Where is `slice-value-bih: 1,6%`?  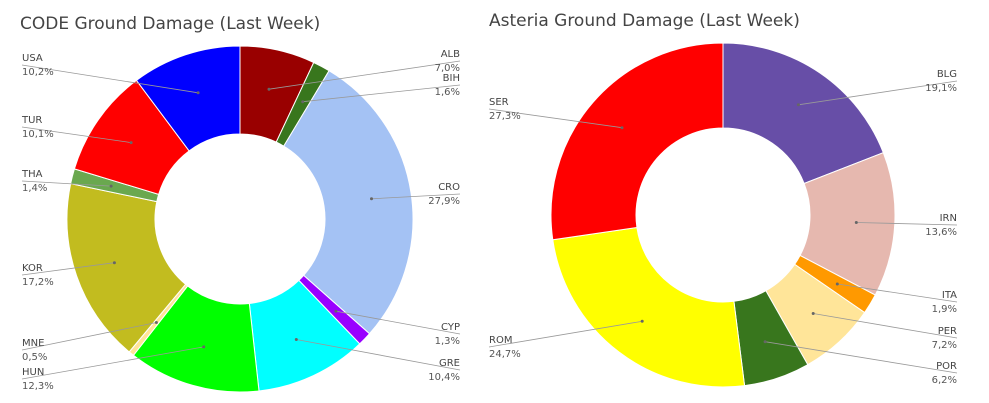
slice-value-bih: 1,6% is located at coordinates (447, 92).